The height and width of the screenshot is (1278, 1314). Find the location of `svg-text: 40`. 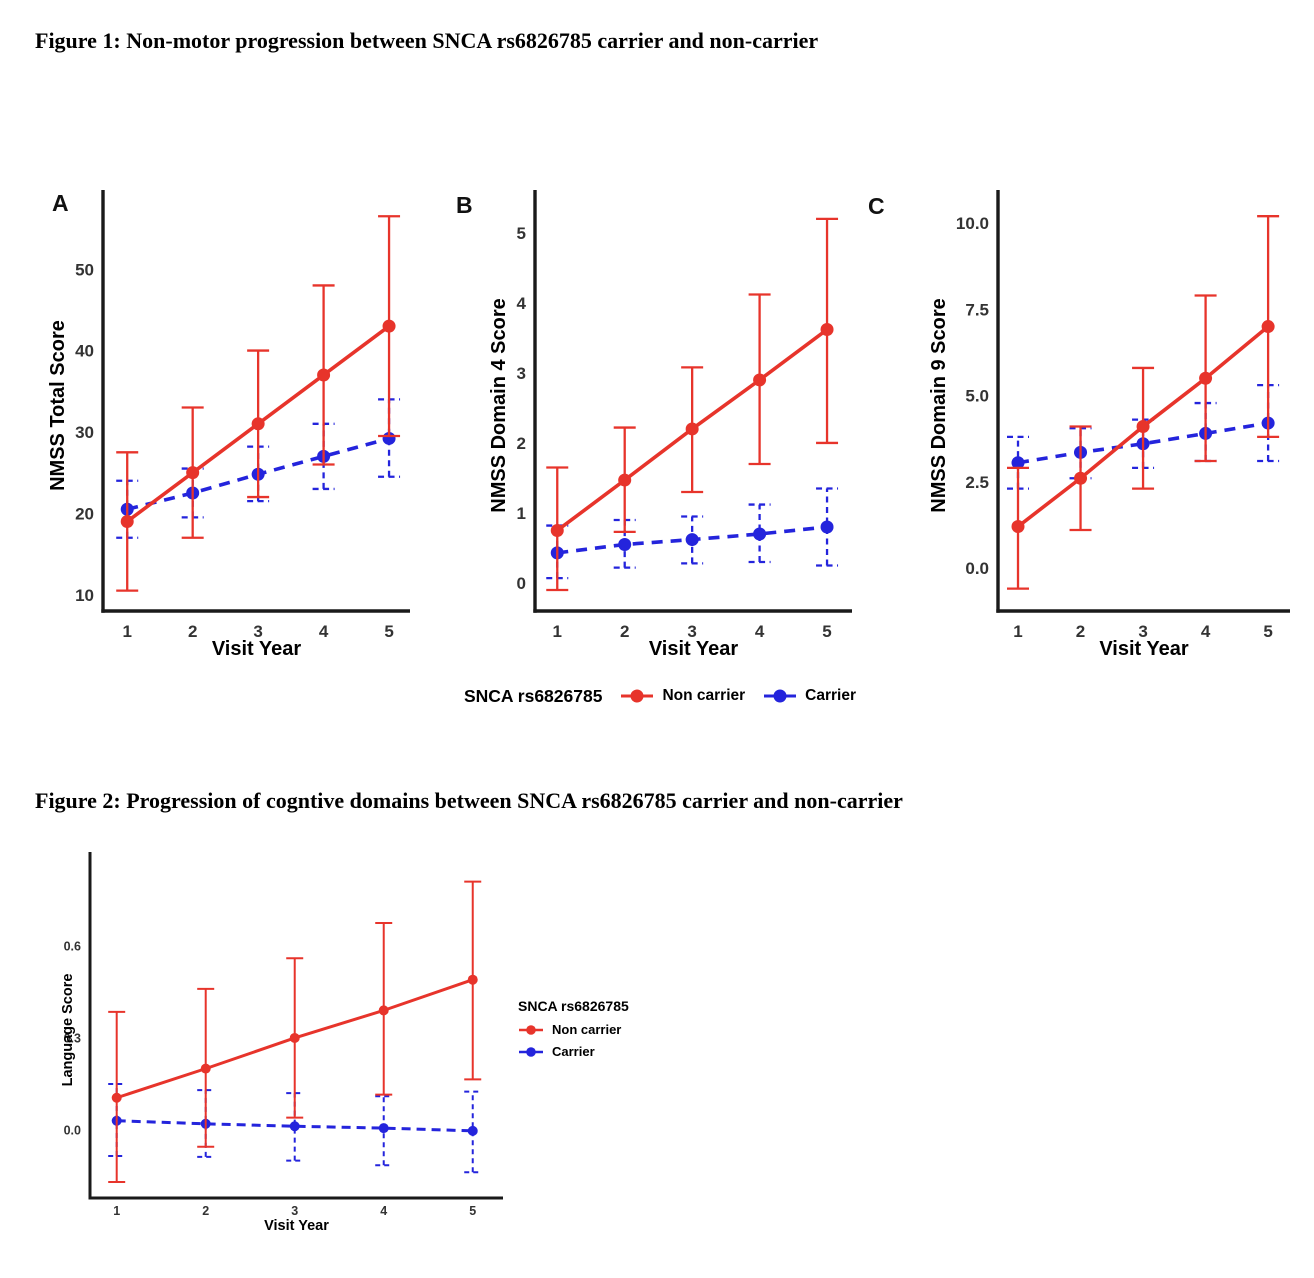

svg-text: 40 is located at coordinates (84, 351).